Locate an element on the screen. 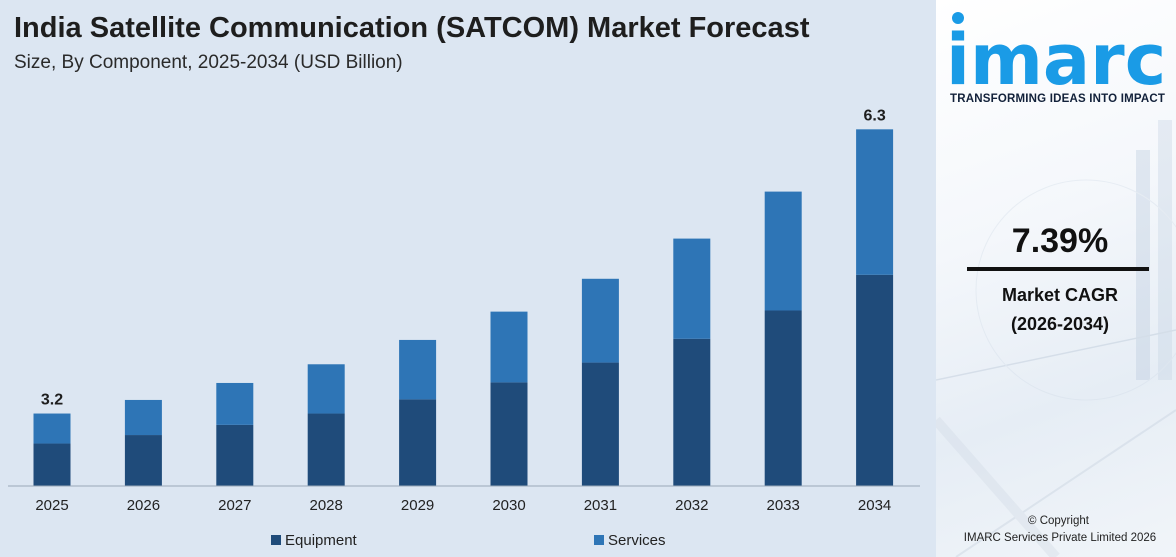 The height and width of the screenshot is (557, 1176). copyright-notice: © Copyright is located at coordinates (1058, 521).